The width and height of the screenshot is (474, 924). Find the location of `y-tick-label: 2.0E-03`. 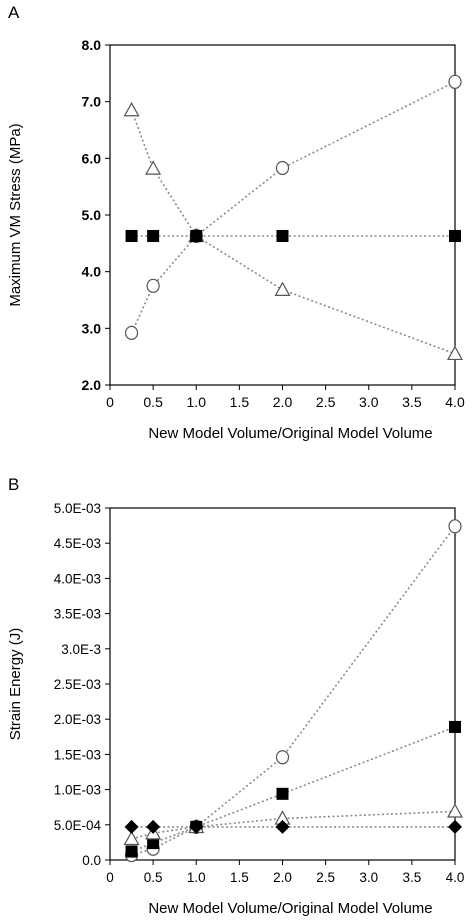

y-tick-label: 2.0E-03 is located at coordinates (77, 719).